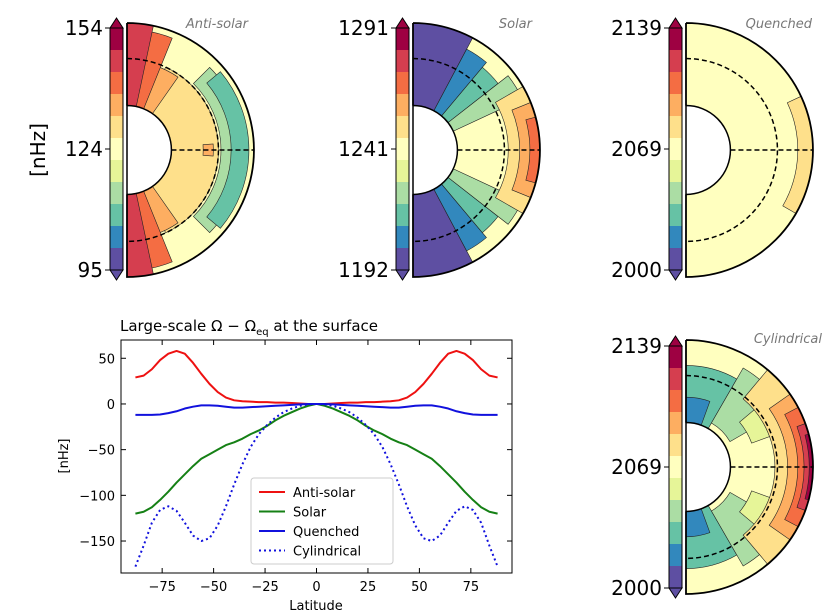 The image size is (831, 615). I want to click on y-tick-label: −50, so click(101, 451).